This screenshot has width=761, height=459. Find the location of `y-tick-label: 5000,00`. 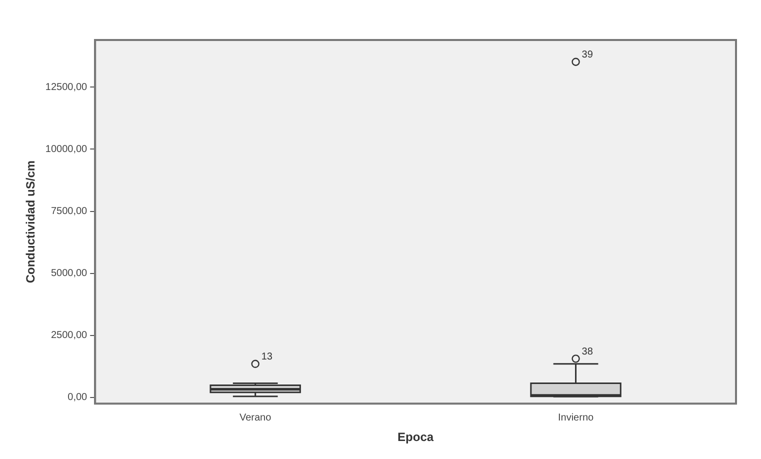

y-tick-label: 5000,00 is located at coordinates (69, 274).